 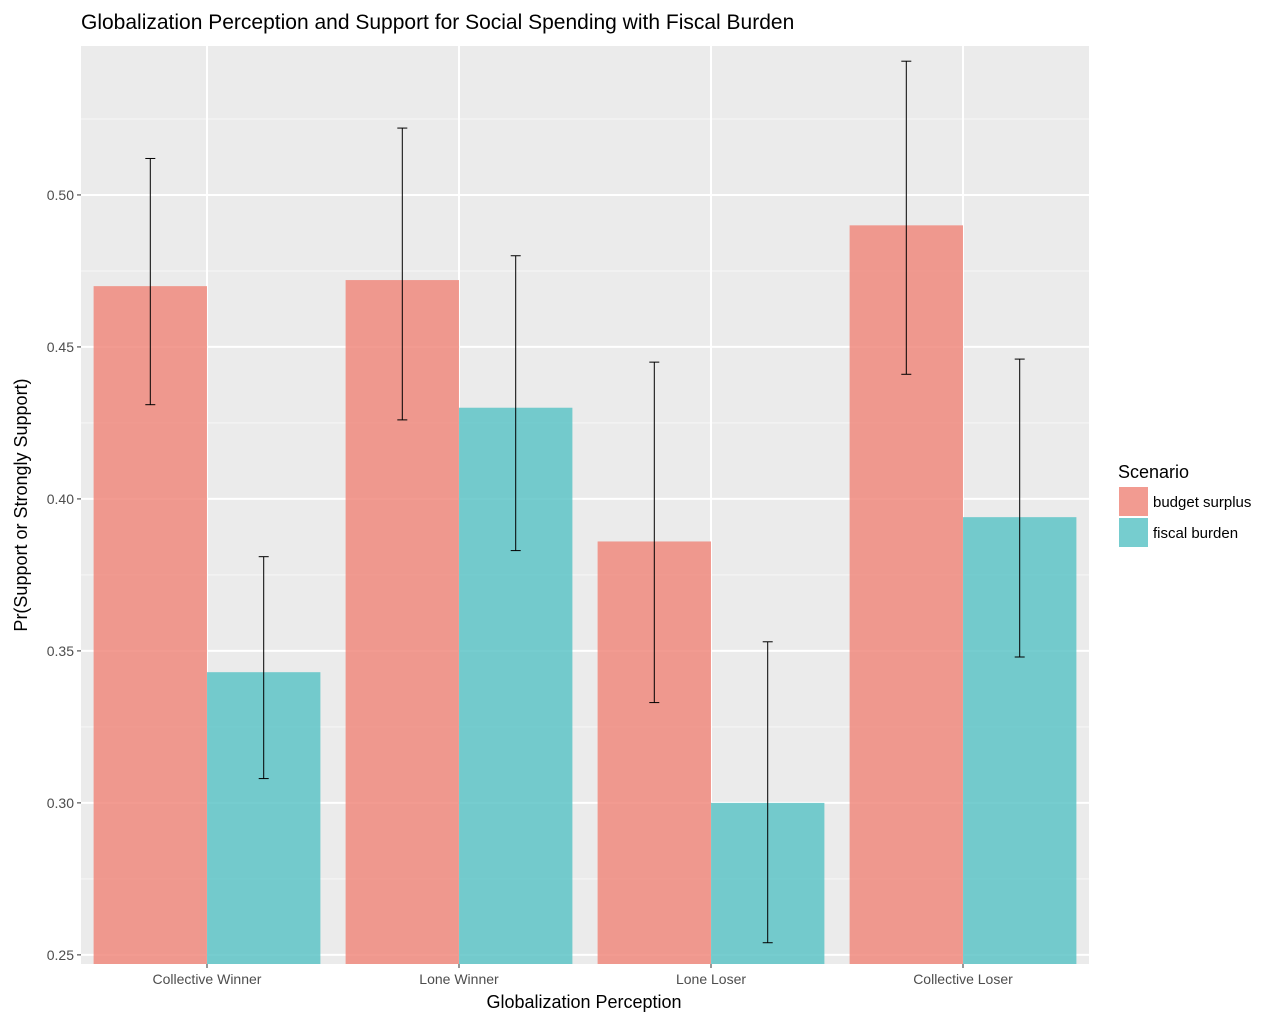 I want to click on y-tick-label: 0.45, so click(x=60, y=347).